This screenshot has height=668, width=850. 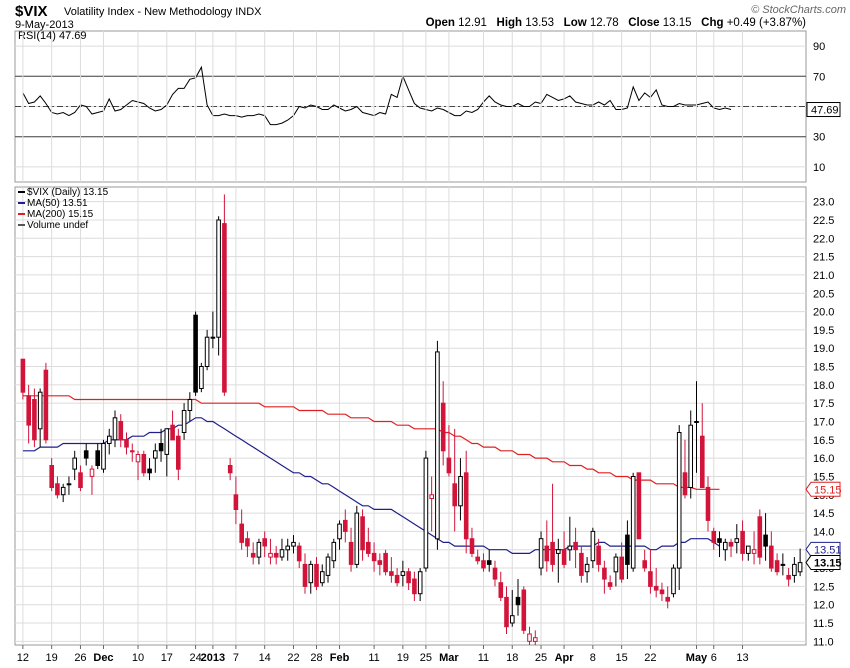 I want to click on open-value: 12.91, so click(x=472, y=23).